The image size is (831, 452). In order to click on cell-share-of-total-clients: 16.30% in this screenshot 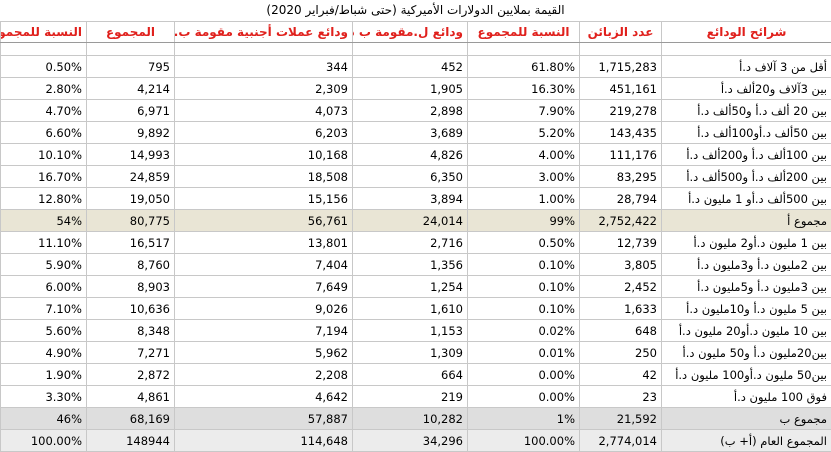, I will do `click(524, 89)`.